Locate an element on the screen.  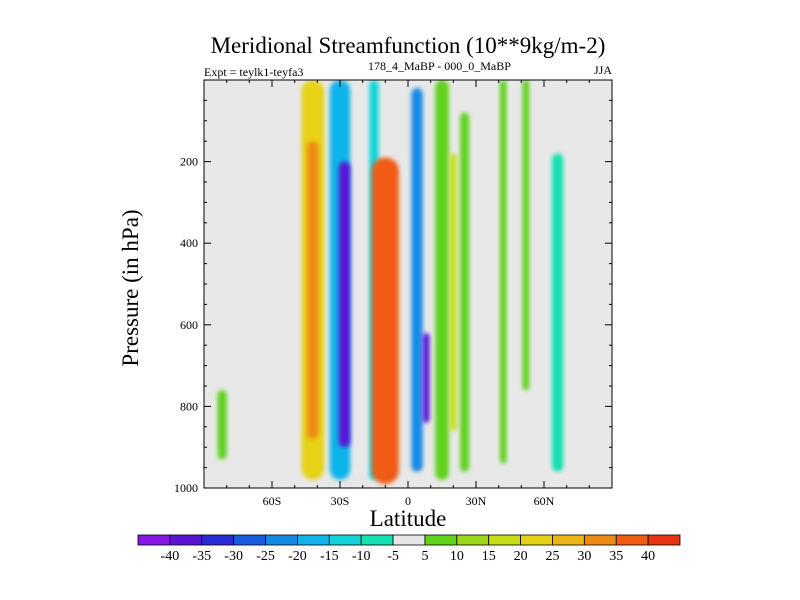
x-tick-label: 60N is located at coordinates (544, 501).